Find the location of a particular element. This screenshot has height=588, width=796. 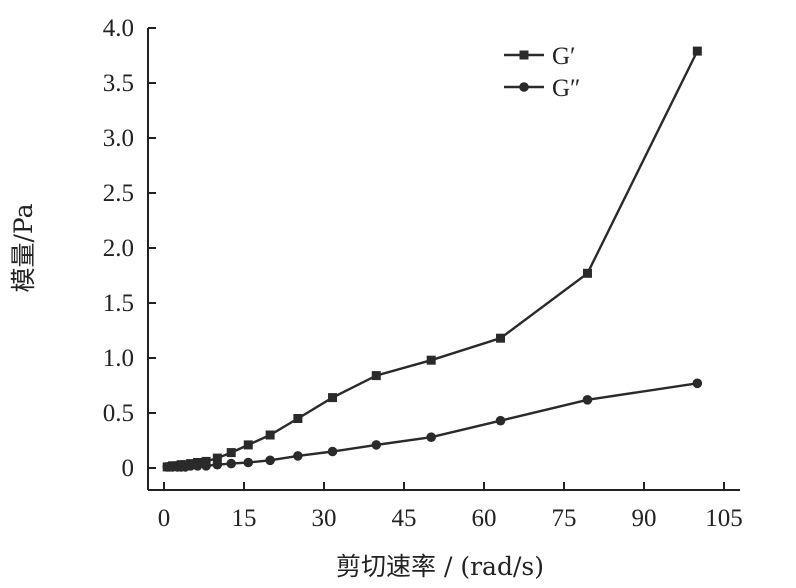

x-tick-label: 45 is located at coordinates (404, 518).